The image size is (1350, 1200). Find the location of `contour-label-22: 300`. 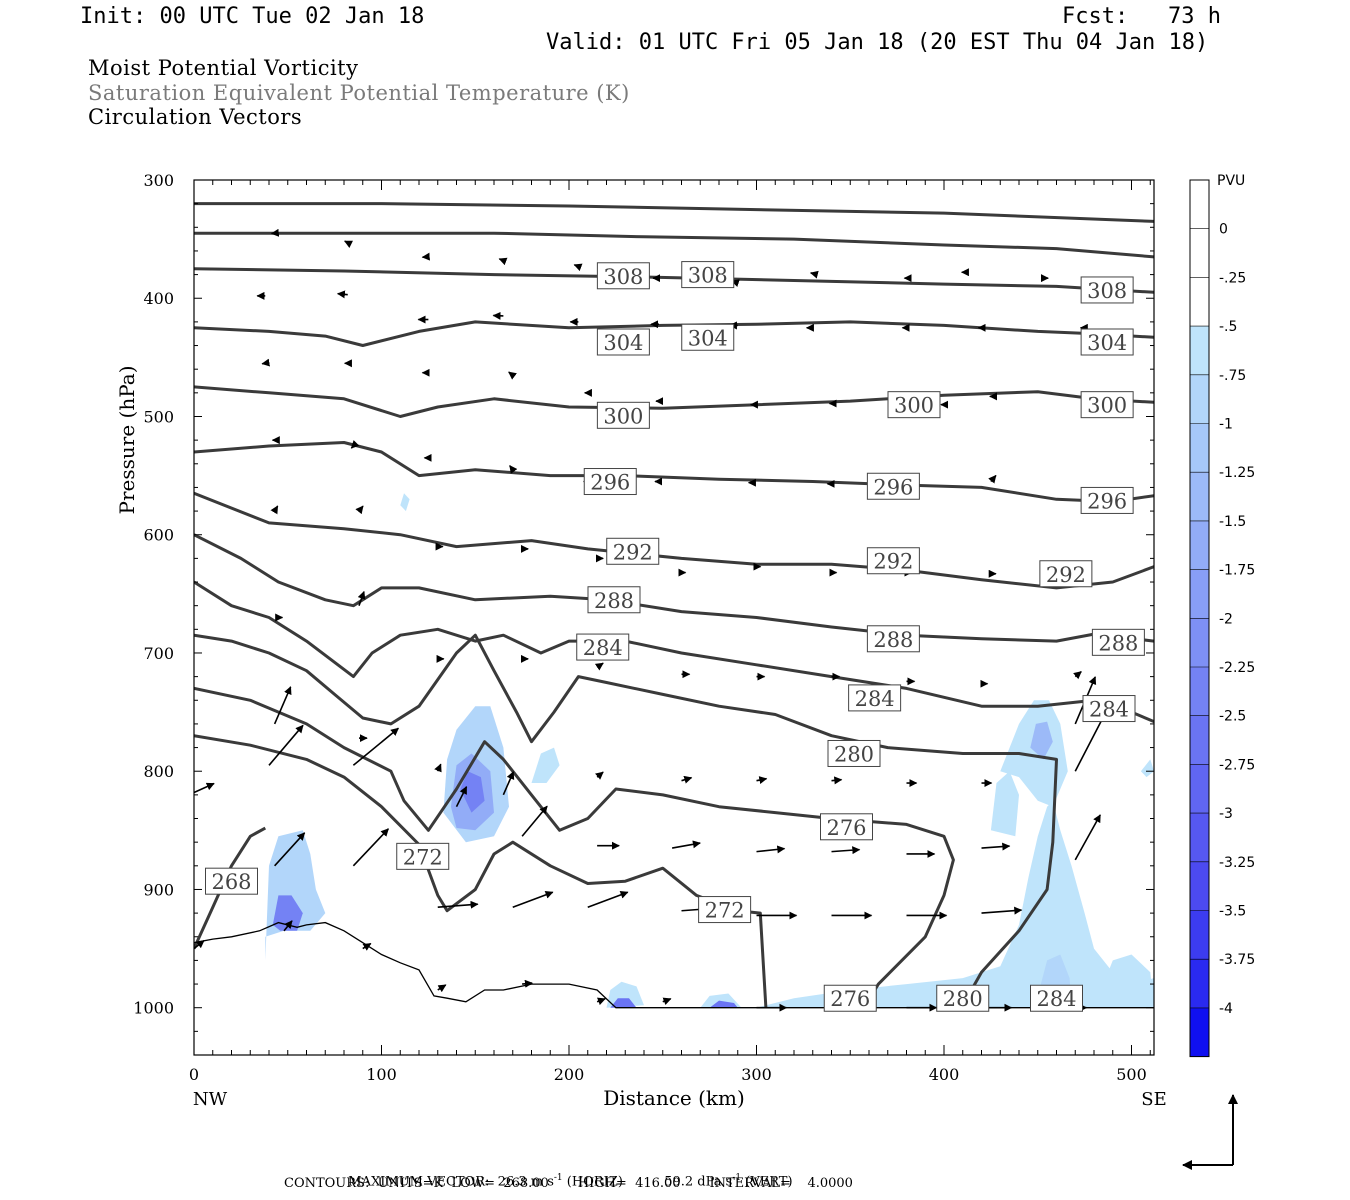

contour-label-22: 300 is located at coordinates (1107, 406).